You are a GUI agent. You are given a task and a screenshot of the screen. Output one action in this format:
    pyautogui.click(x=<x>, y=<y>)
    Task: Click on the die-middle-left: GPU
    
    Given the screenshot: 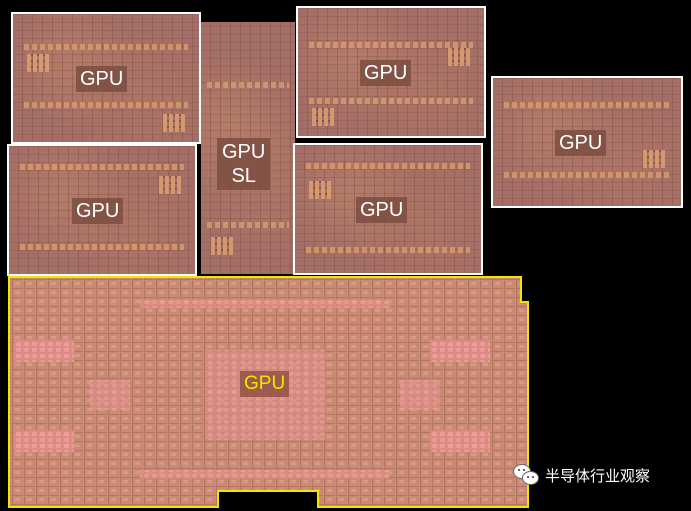 What is the action you would take?
    pyautogui.click(x=102, y=210)
    